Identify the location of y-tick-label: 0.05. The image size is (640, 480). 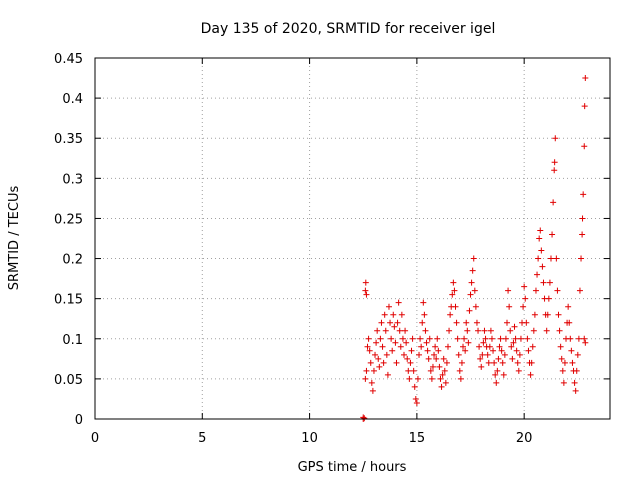
(68, 380).